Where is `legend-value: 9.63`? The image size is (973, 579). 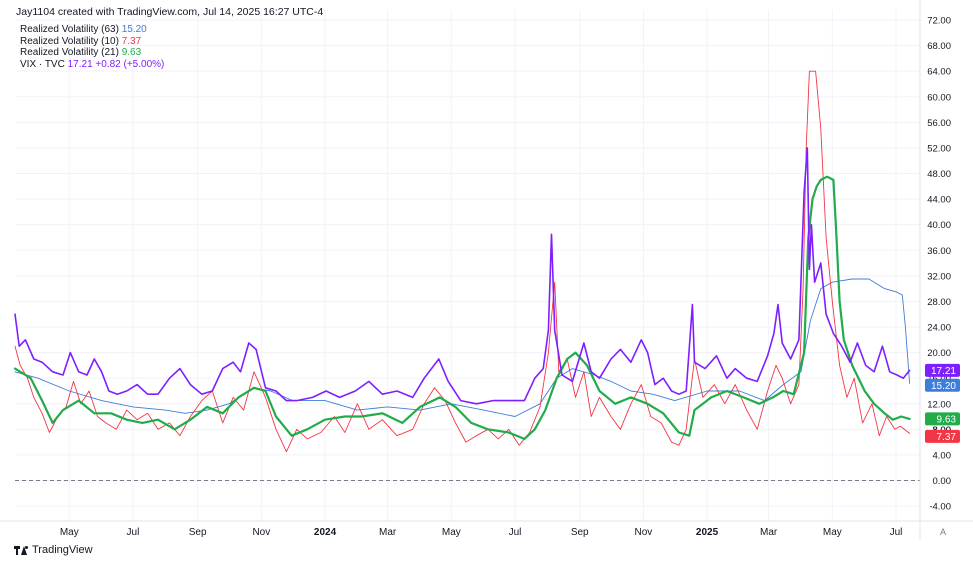 legend-value: 9.63 is located at coordinates (131, 52).